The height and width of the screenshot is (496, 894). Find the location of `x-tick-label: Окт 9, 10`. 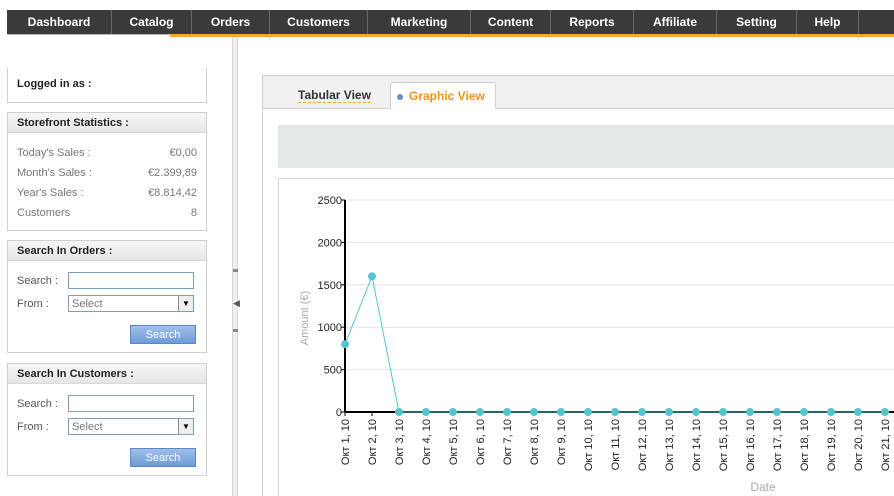

x-tick-label: Окт 9, 10 is located at coordinates (562, 442).